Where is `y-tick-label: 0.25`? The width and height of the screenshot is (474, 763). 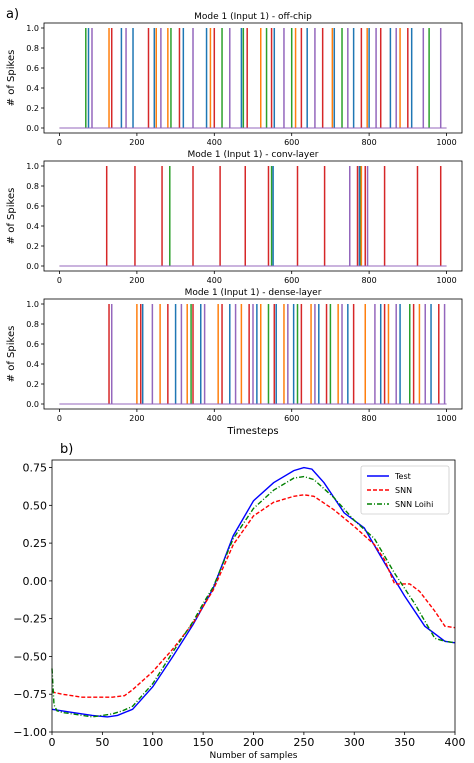 y-tick-label: 0.25 is located at coordinates (35, 543).